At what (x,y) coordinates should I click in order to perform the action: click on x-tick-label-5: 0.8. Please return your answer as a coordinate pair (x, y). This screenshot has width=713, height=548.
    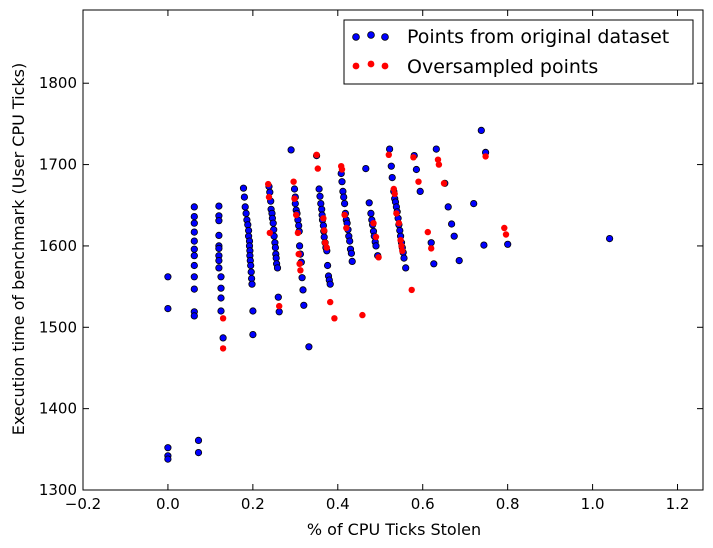
    Looking at the image, I should click on (508, 504).